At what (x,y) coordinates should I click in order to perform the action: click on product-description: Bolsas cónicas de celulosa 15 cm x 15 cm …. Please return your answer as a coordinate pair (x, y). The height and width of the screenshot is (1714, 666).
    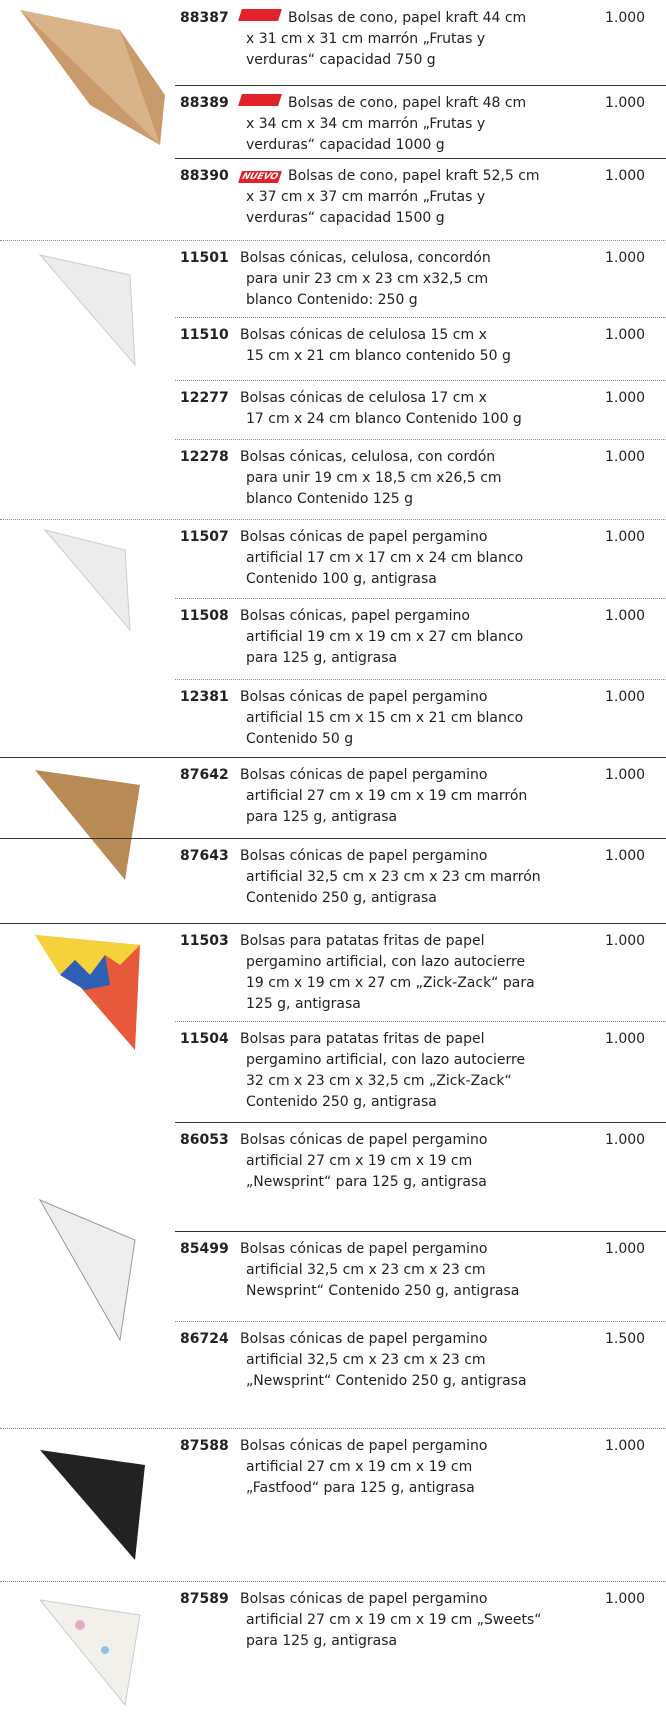
    Looking at the image, I should click on (405, 346).